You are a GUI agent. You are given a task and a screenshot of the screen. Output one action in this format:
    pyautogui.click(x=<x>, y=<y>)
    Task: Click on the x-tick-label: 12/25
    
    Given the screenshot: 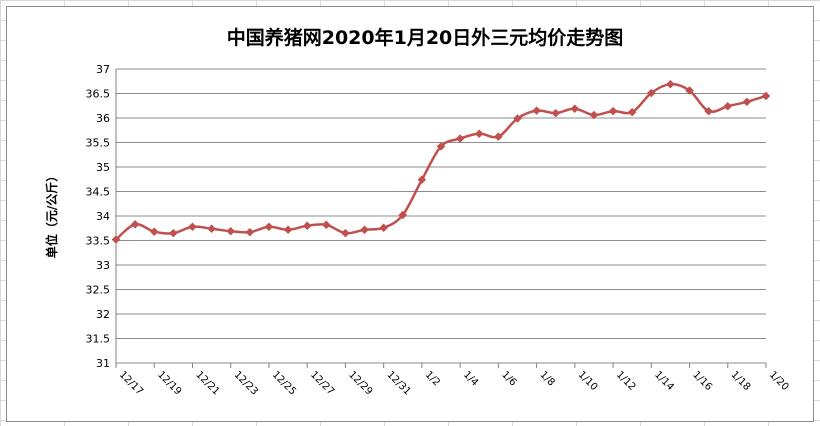 What is the action you would take?
    pyautogui.click(x=284, y=383)
    